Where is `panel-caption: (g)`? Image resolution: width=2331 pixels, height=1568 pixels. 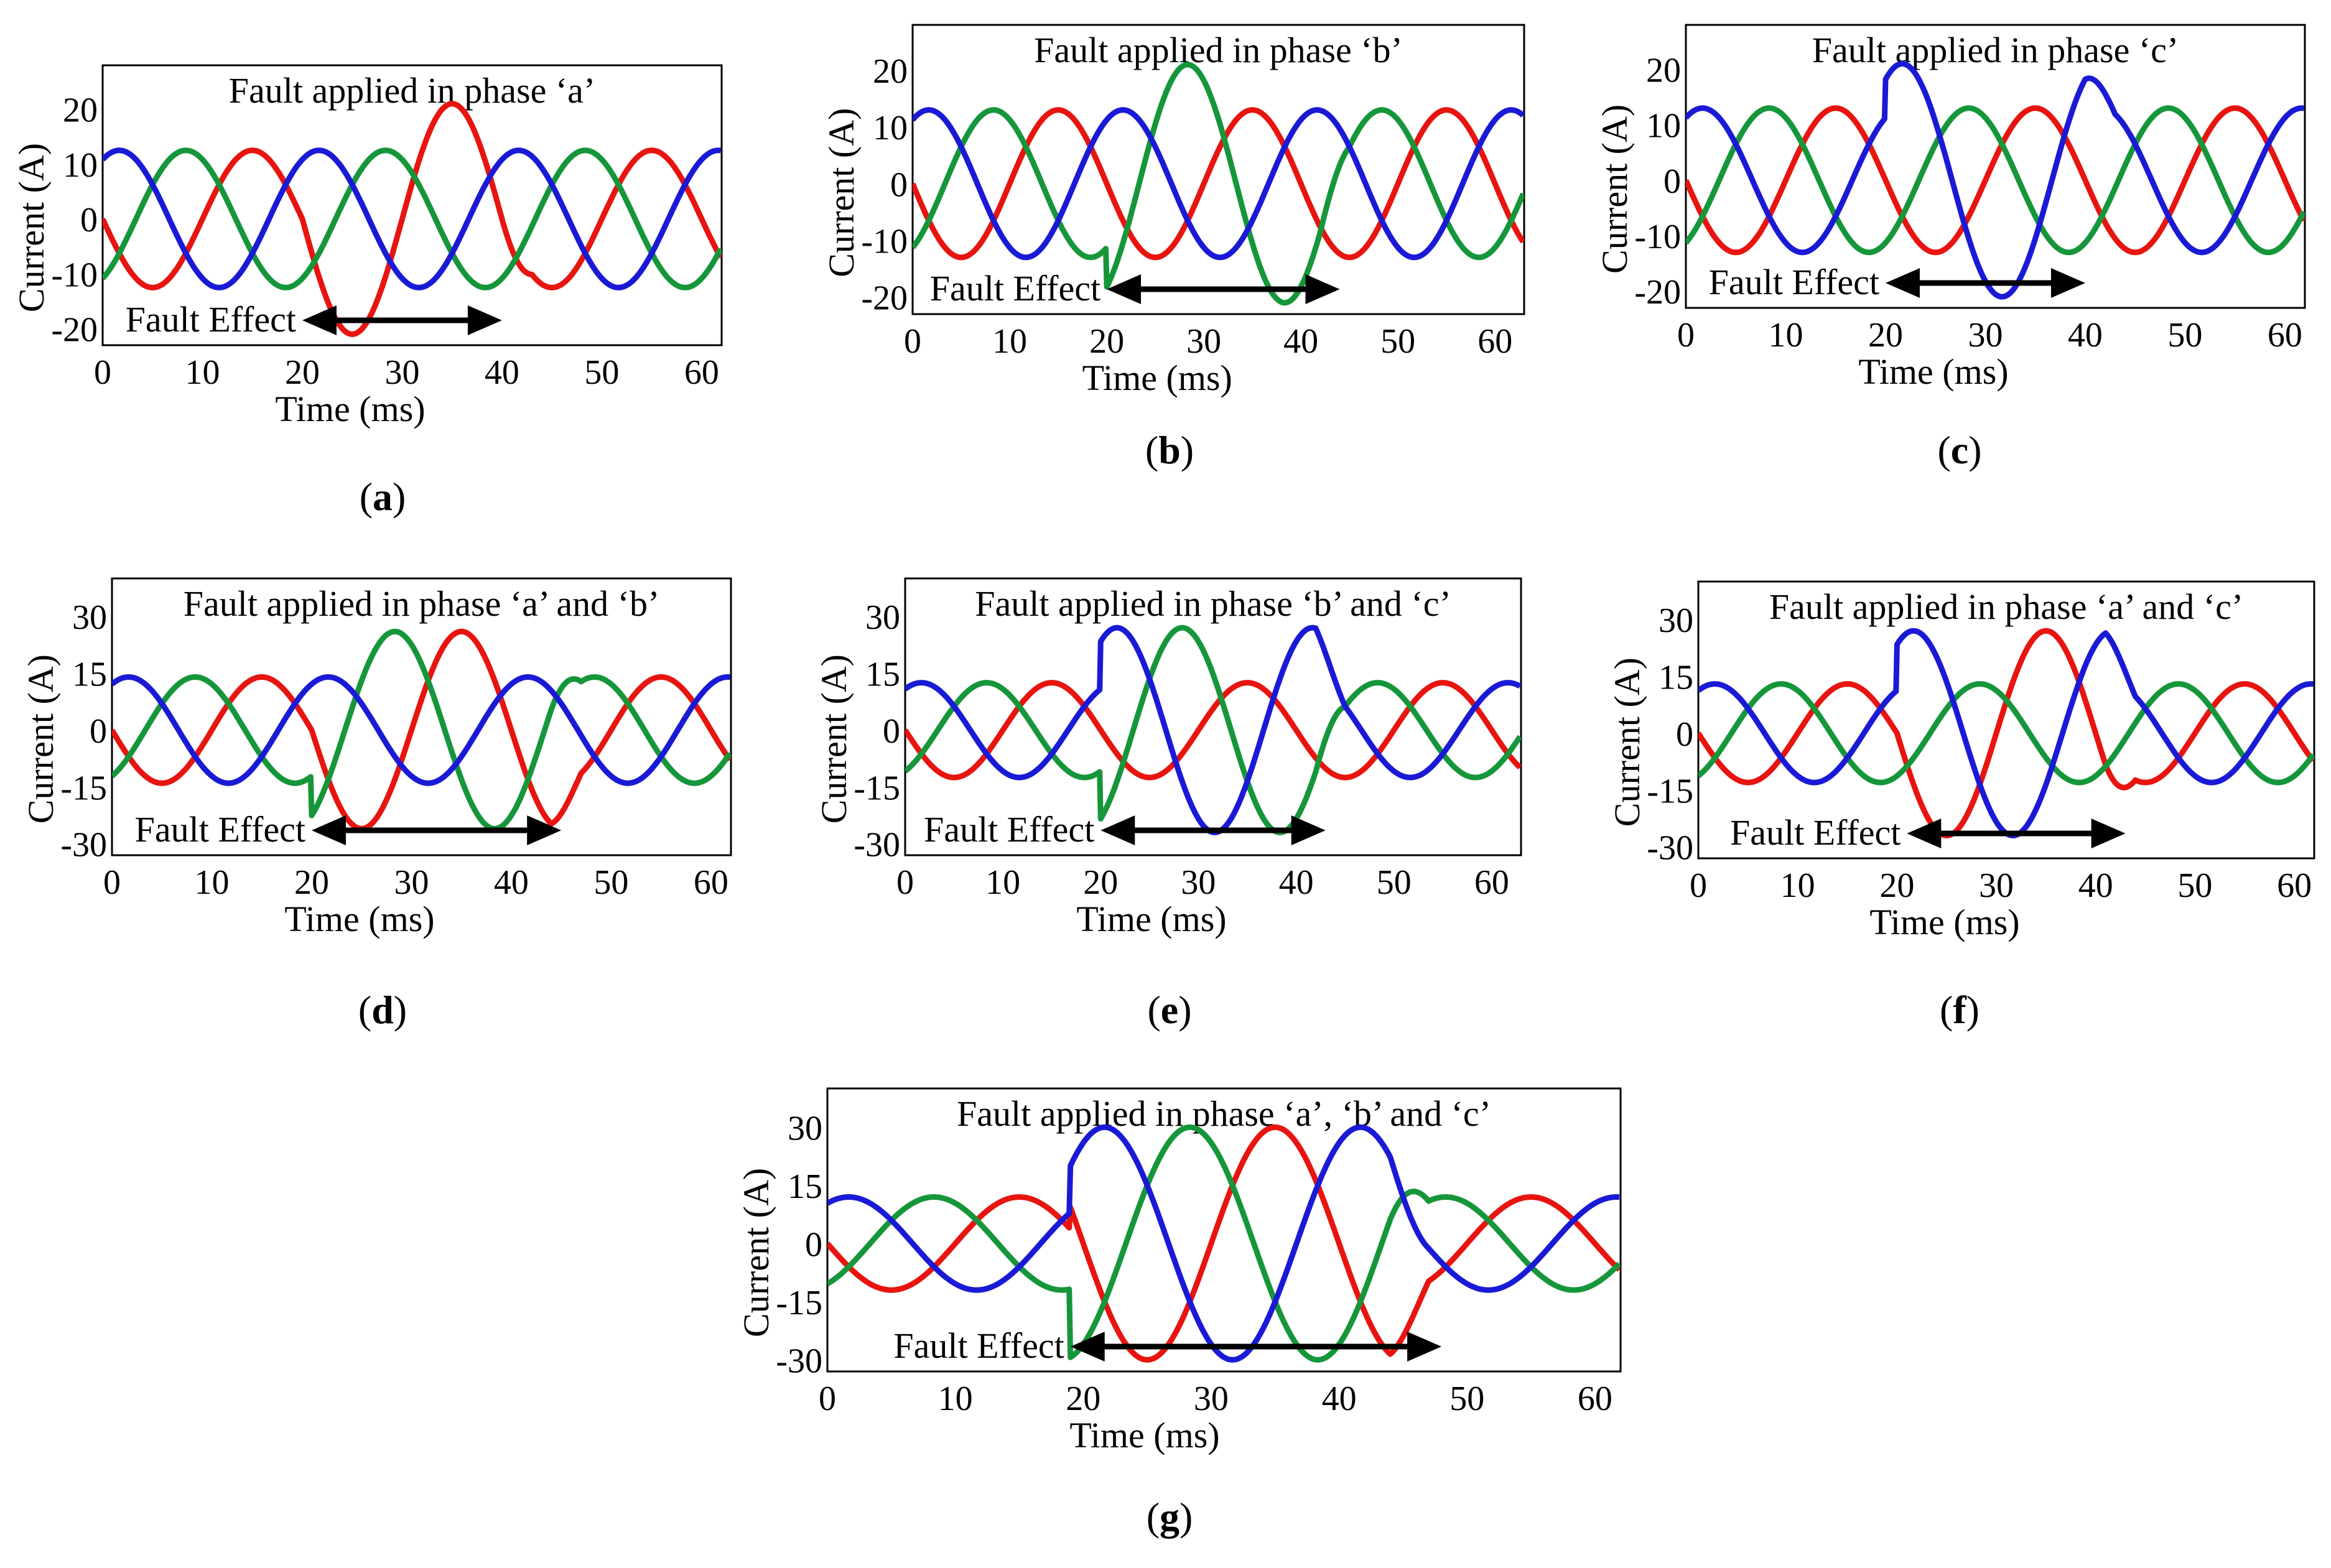 panel-caption: (g) is located at coordinates (1170, 1517).